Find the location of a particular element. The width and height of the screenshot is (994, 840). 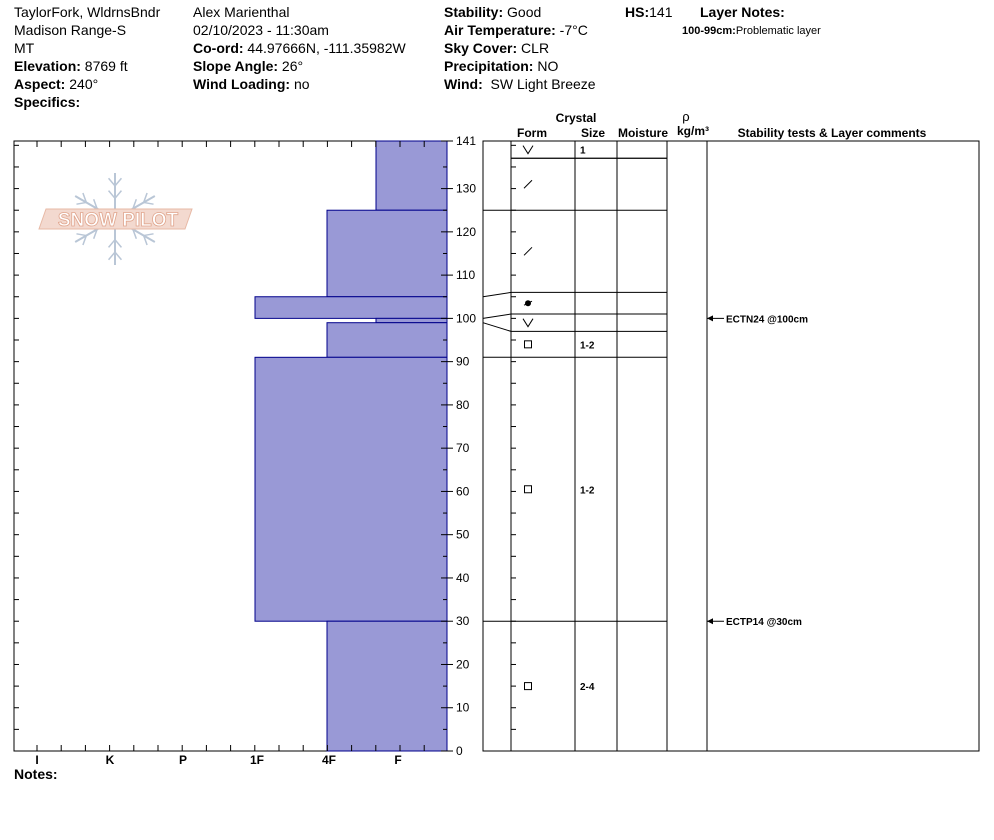

crystal-header: Crystal is located at coordinates (576, 118).